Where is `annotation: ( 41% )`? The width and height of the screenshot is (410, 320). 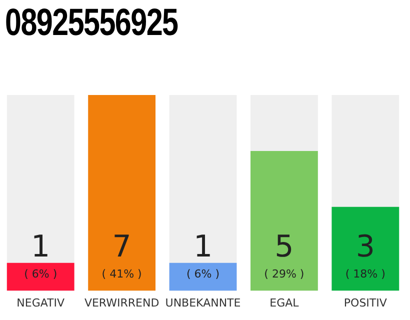 annotation: ( 41% ) is located at coordinates (122, 274).